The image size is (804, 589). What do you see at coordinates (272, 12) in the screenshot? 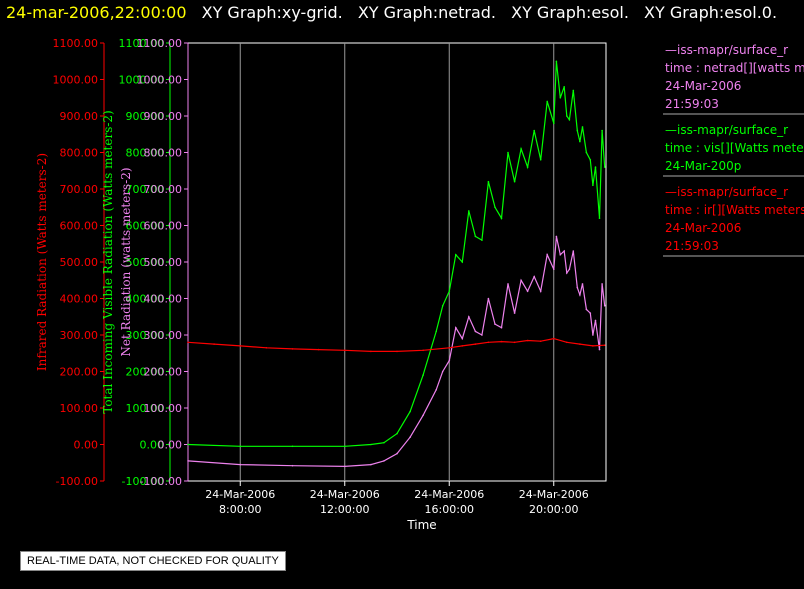
I see `graph-title-xy-grid: XY Graph:xy-grid.` at bounding box center [272, 12].